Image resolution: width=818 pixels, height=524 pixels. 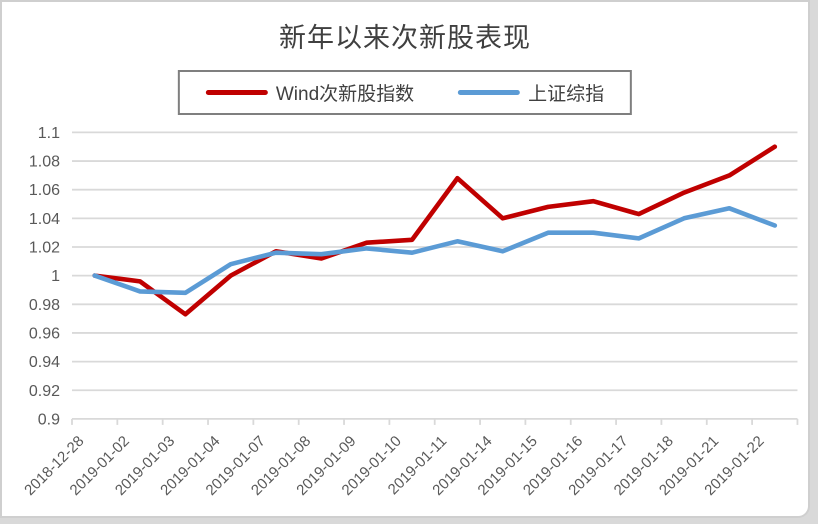 What do you see at coordinates (55, 276) in the screenshot?
I see `y-axis-tick-label: 1` at bounding box center [55, 276].